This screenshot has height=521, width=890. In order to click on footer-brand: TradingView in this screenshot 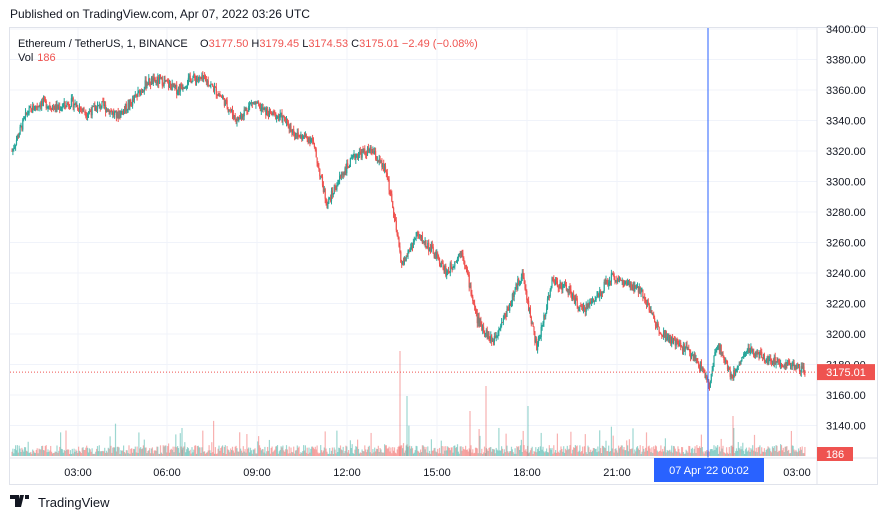, I will do `click(60, 502)`.